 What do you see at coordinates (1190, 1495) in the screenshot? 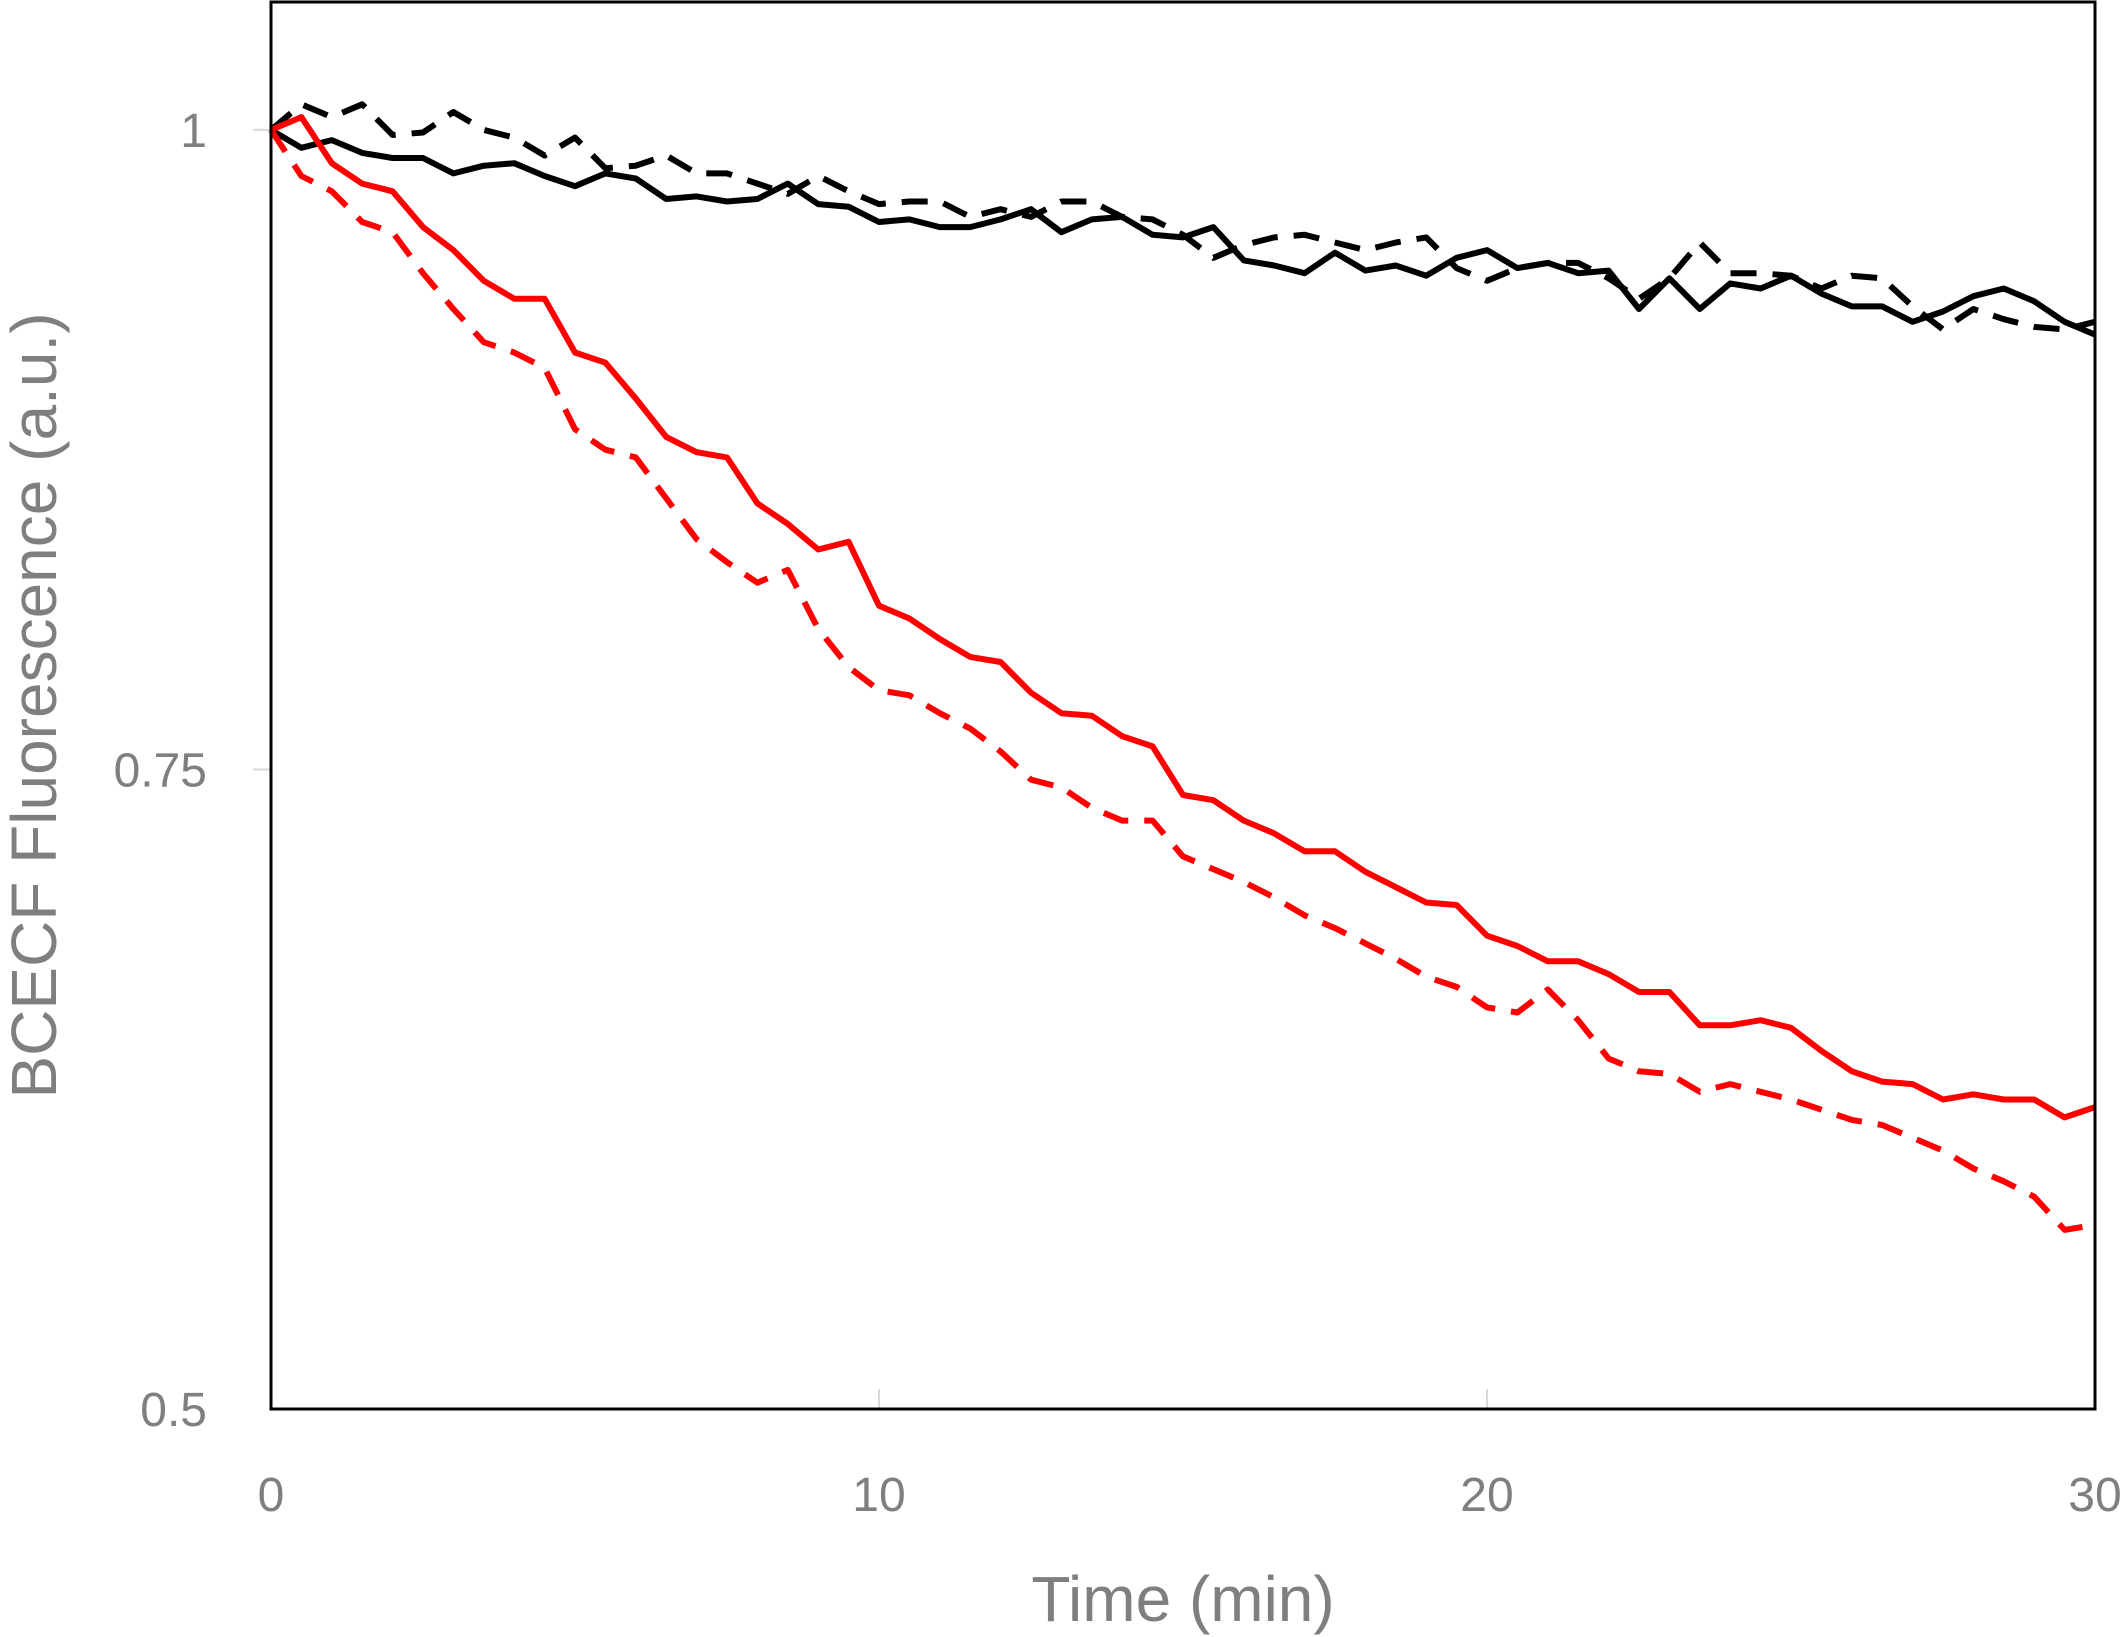
I see `x-axis-tick-labels: 0 10 20 30` at bounding box center [1190, 1495].